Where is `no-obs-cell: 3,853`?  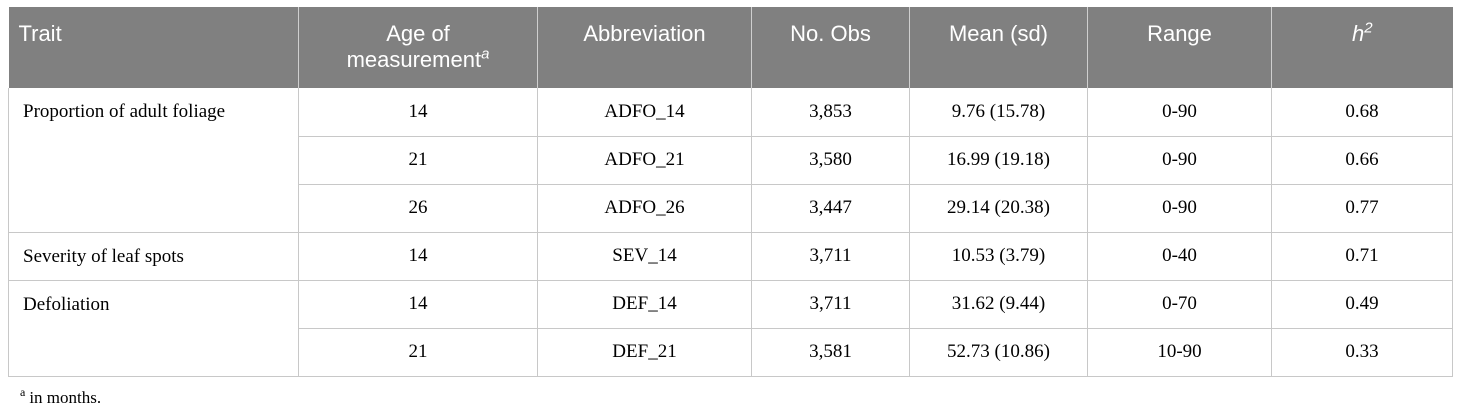
no-obs-cell: 3,853 is located at coordinates (830, 112).